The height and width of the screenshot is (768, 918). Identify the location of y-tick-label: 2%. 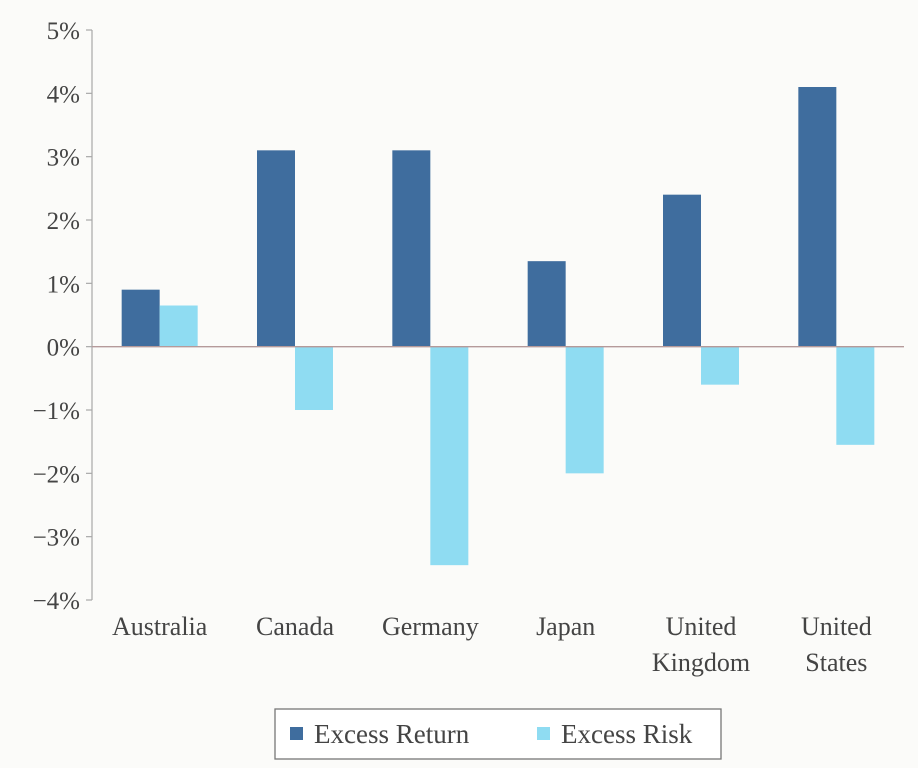
(63, 221).